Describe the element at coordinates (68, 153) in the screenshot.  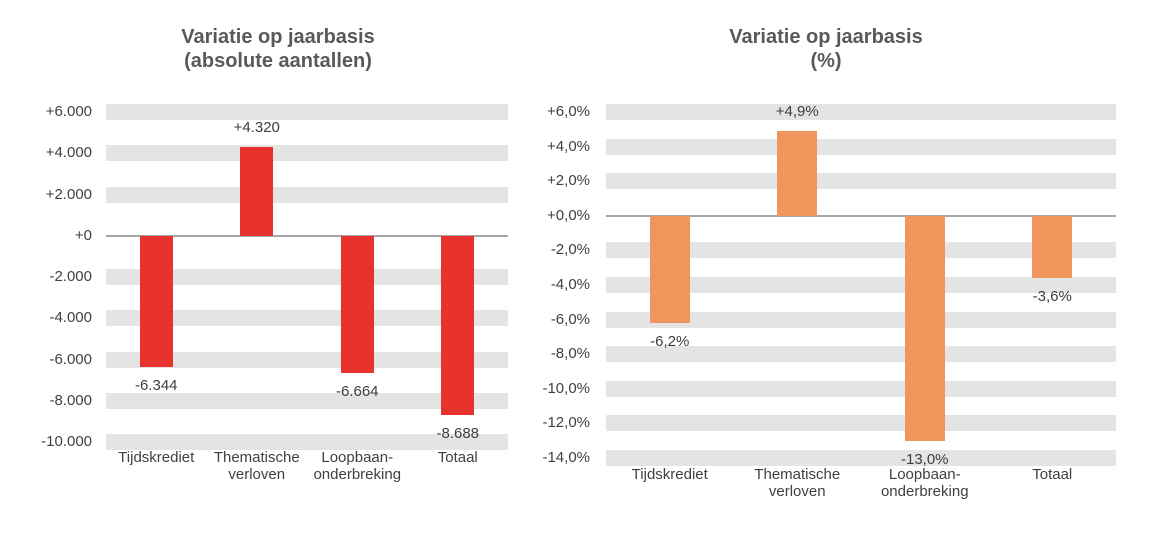
I see `y-axis-tick-label: +4.000` at that location.